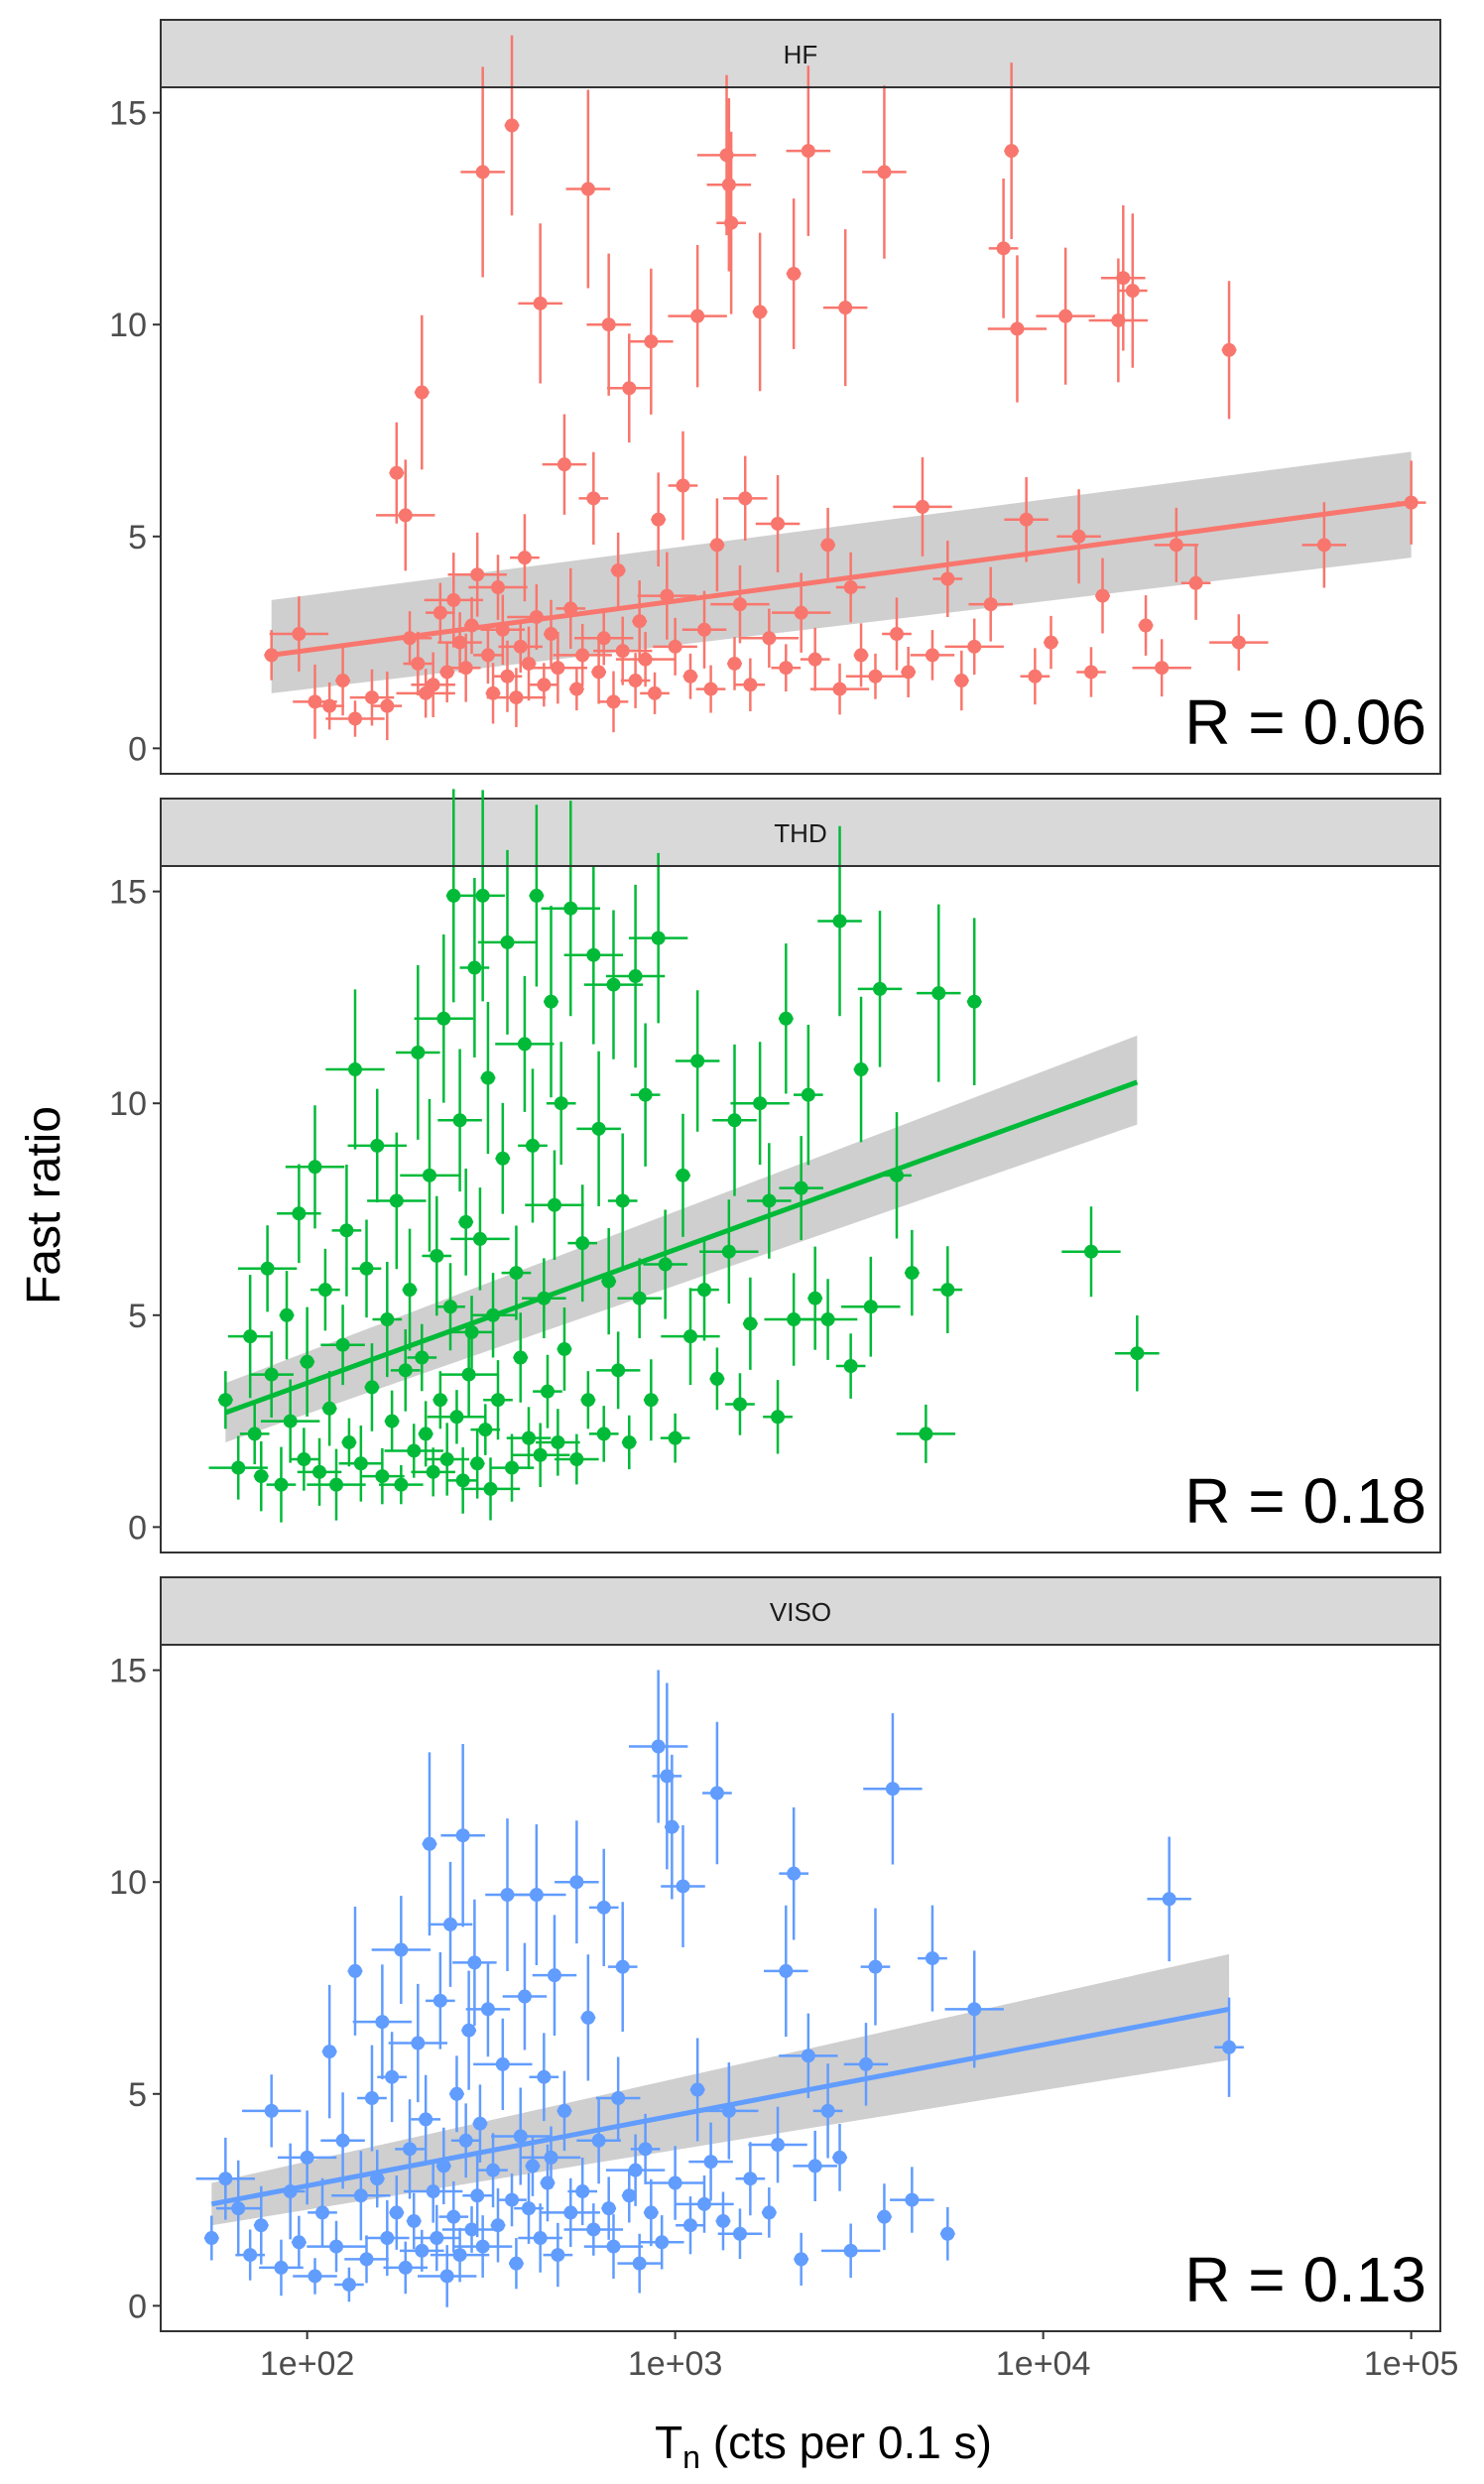 The height and width of the screenshot is (2484, 1484). What do you see at coordinates (137, 538) in the screenshot?
I see `y-tick-label: 5` at bounding box center [137, 538].